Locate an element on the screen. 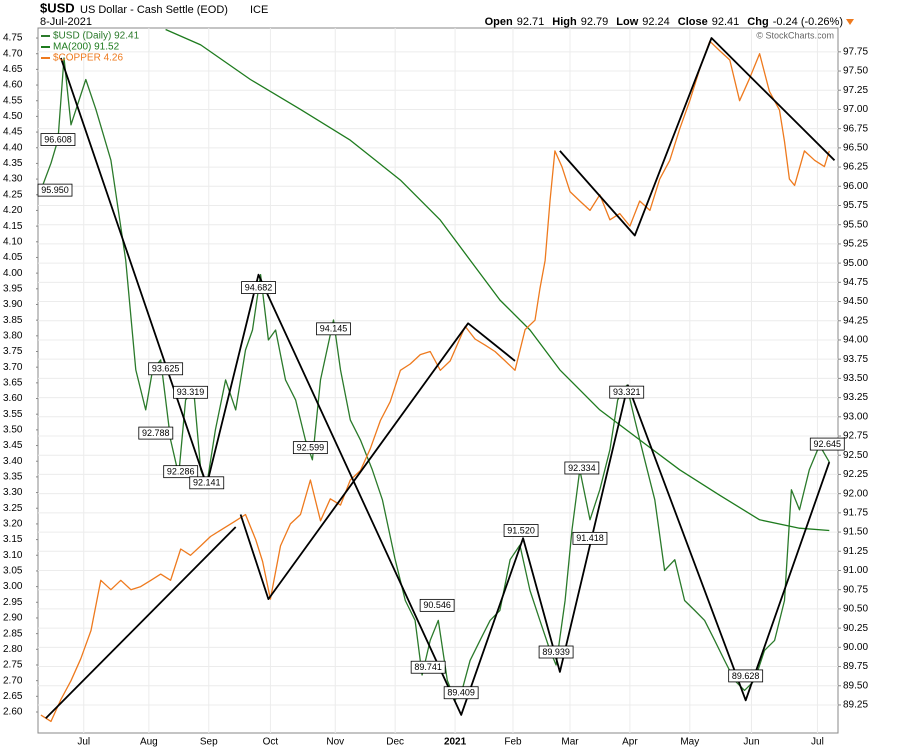 This screenshot has height=750, width=900. annotation-label: 92.334 is located at coordinates (582, 468).